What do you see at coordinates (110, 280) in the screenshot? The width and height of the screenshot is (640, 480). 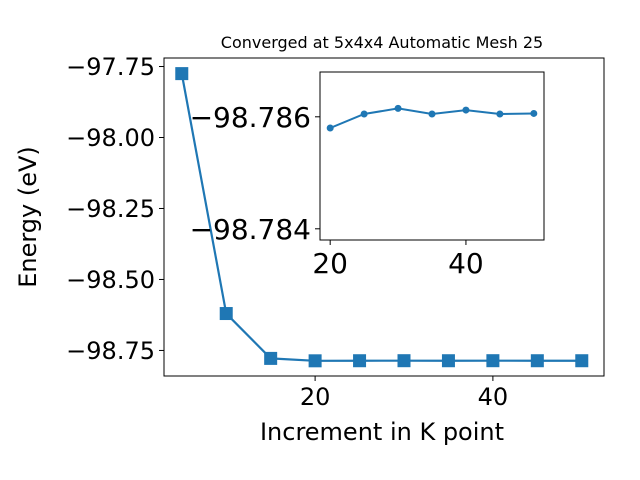 I see `main-y-tick-label: −98.50` at bounding box center [110, 280].